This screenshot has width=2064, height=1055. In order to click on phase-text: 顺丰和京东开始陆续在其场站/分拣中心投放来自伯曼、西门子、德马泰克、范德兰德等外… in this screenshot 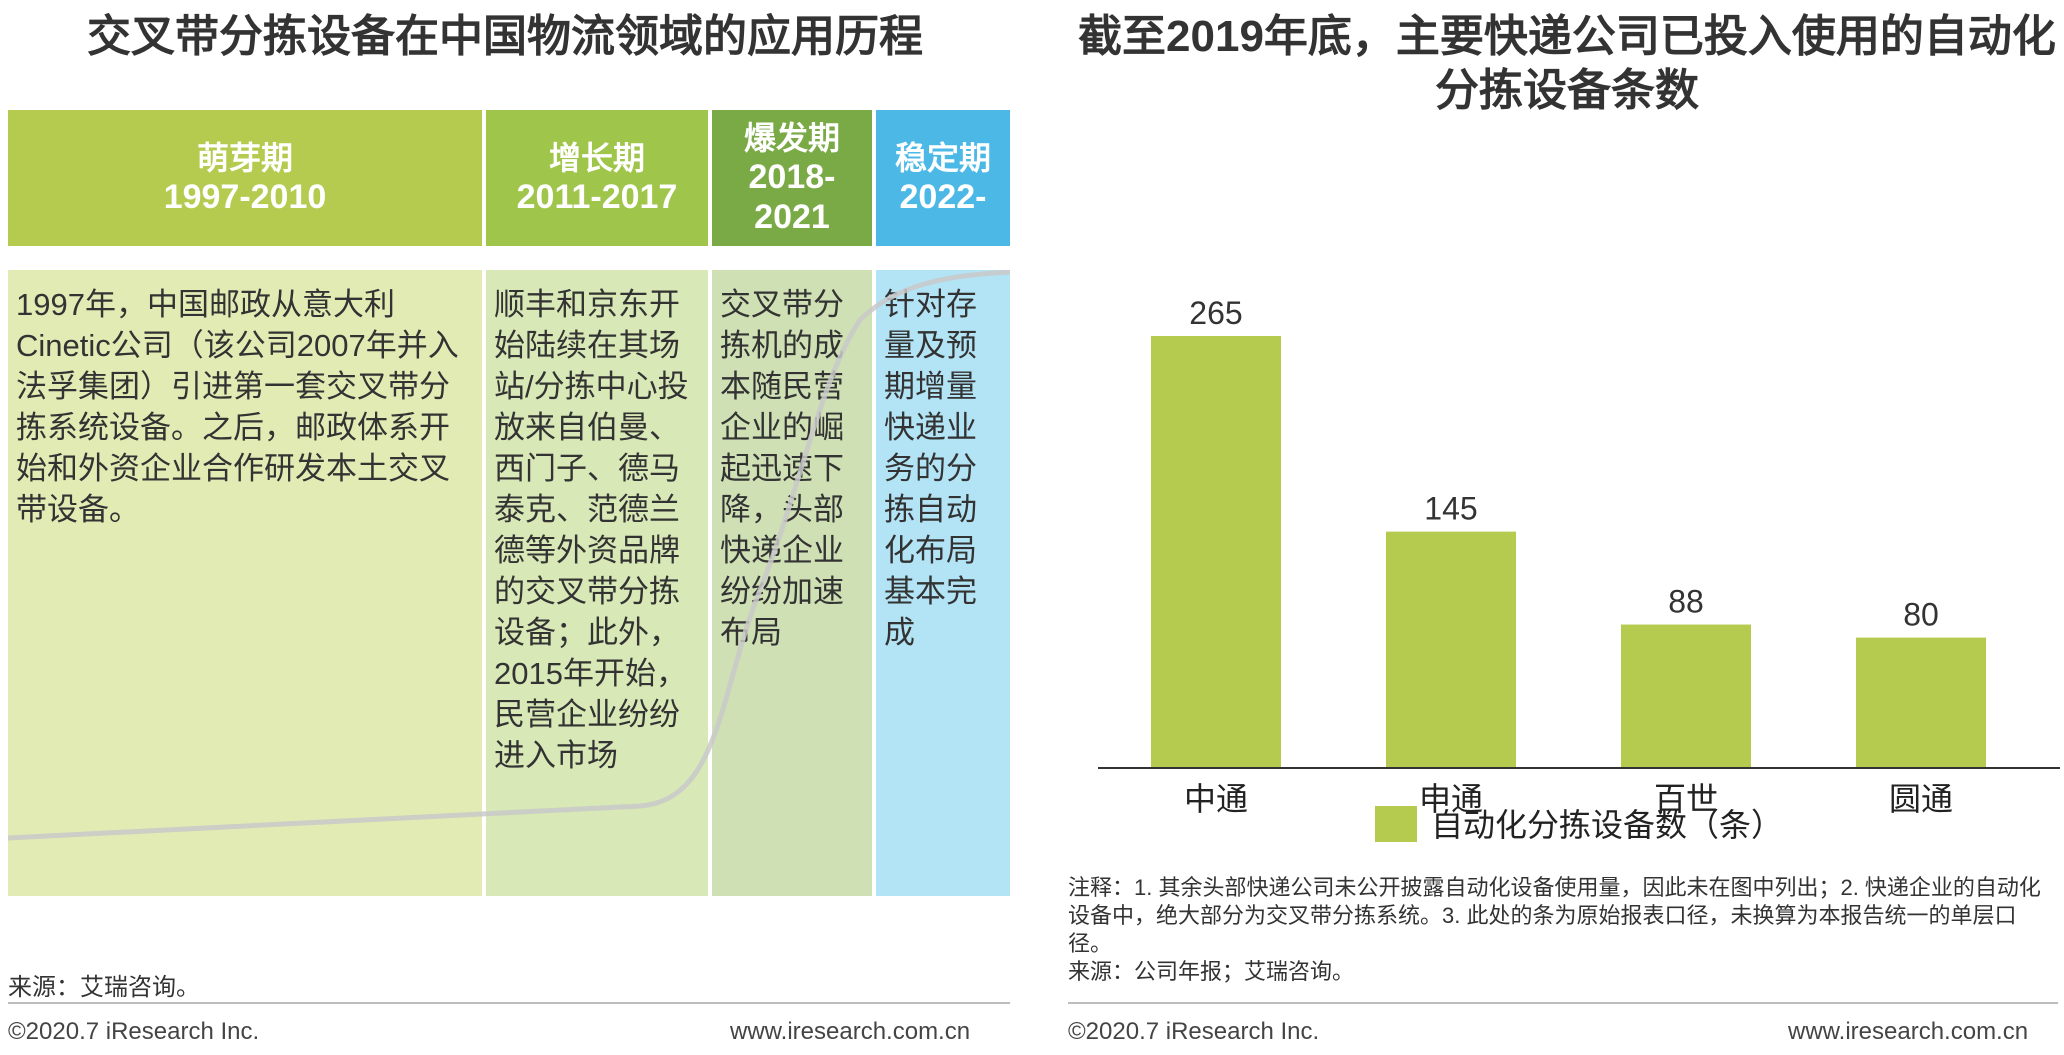, I will do `click(591, 530)`.